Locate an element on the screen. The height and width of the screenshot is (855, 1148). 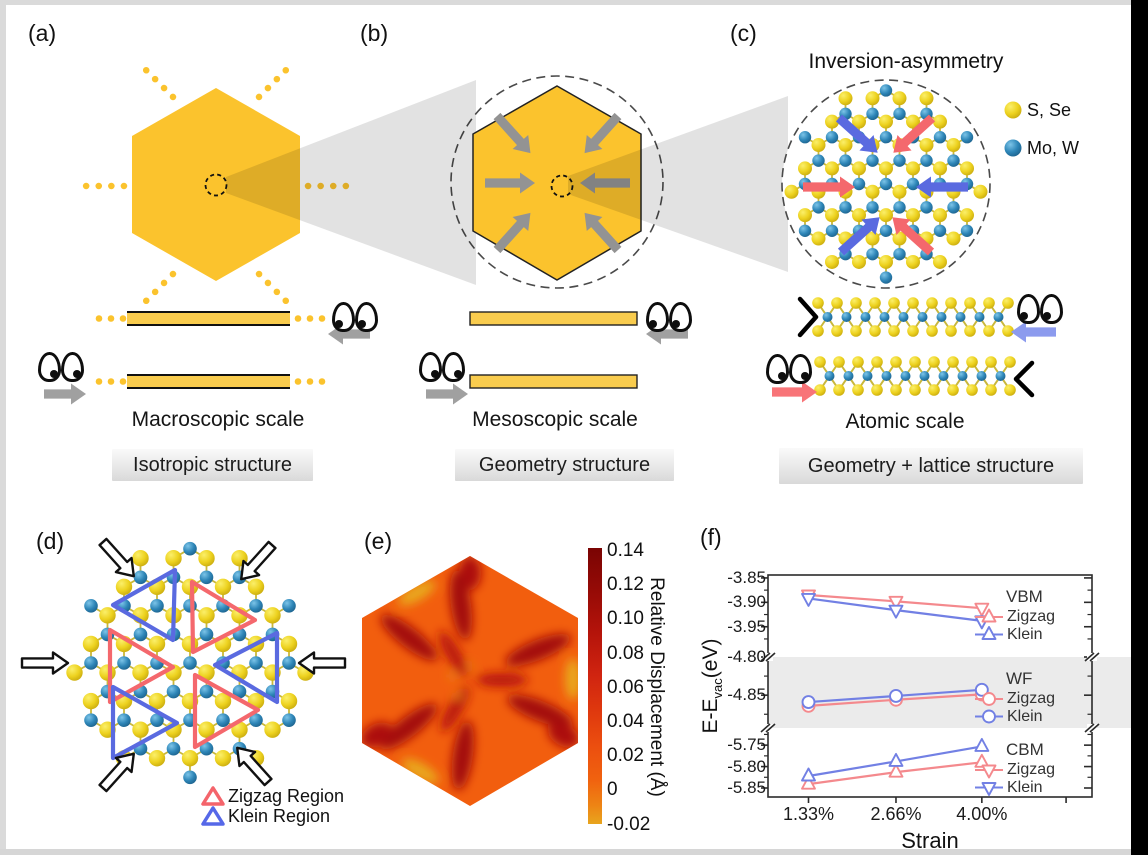
edge-region-triangles is located at coordinates (193, 664).